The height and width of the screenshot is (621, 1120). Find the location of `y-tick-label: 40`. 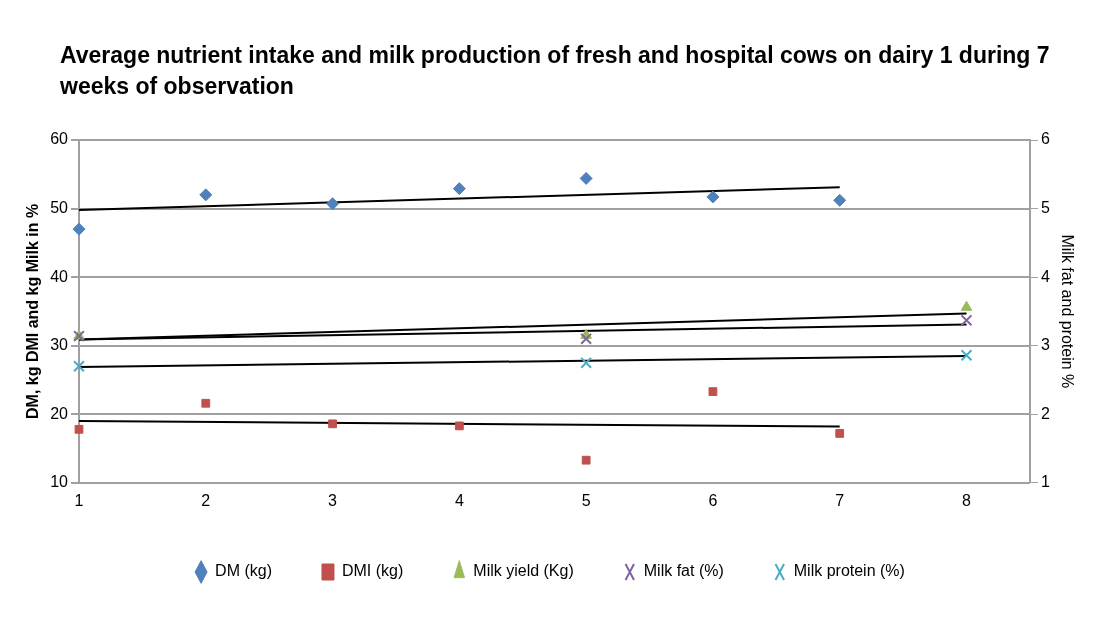

y-tick-label: 40 is located at coordinates (59, 276).